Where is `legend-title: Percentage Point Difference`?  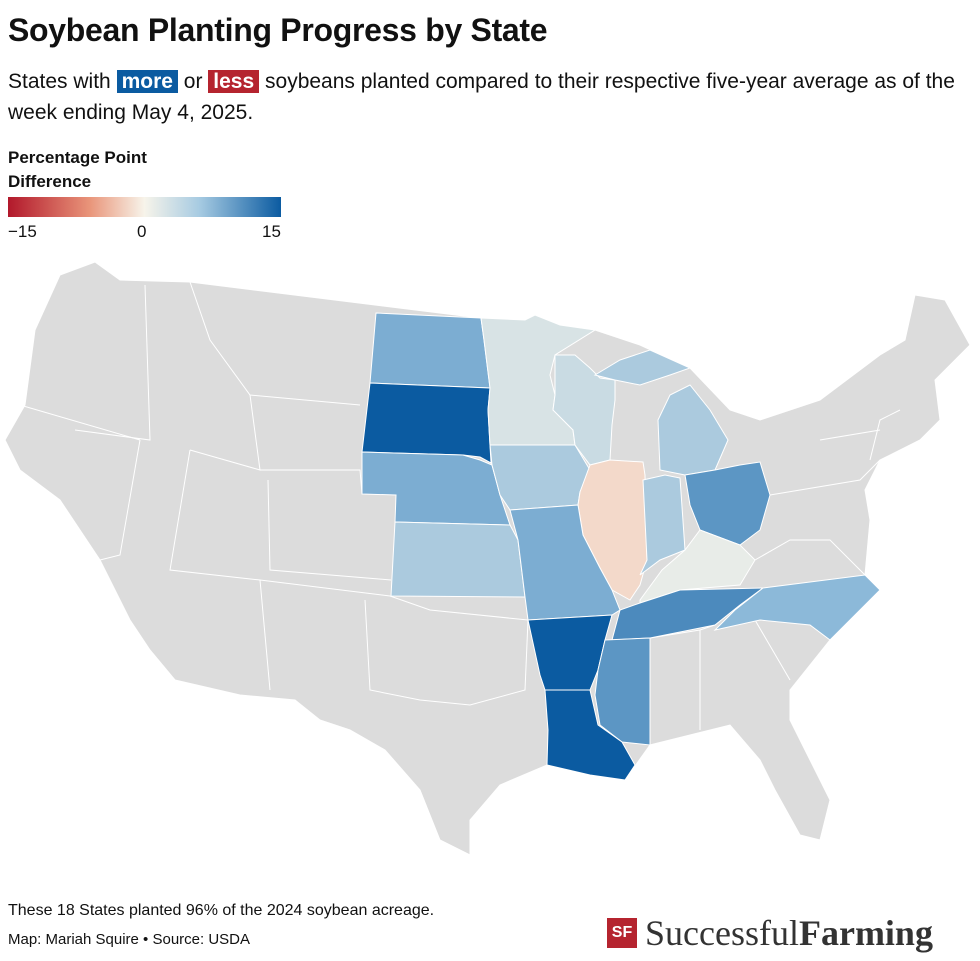
legend-title: Percentage Point Difference is located at coordinates (77, 170).